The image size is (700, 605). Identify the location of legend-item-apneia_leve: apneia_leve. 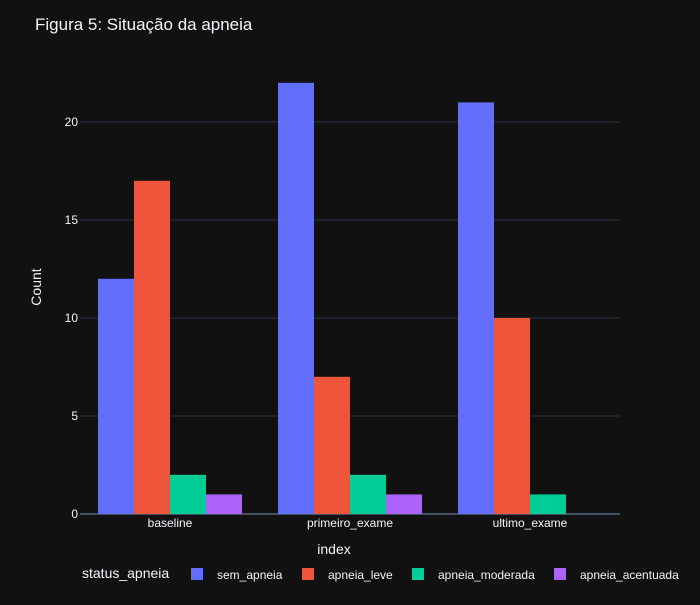
(347, 575).